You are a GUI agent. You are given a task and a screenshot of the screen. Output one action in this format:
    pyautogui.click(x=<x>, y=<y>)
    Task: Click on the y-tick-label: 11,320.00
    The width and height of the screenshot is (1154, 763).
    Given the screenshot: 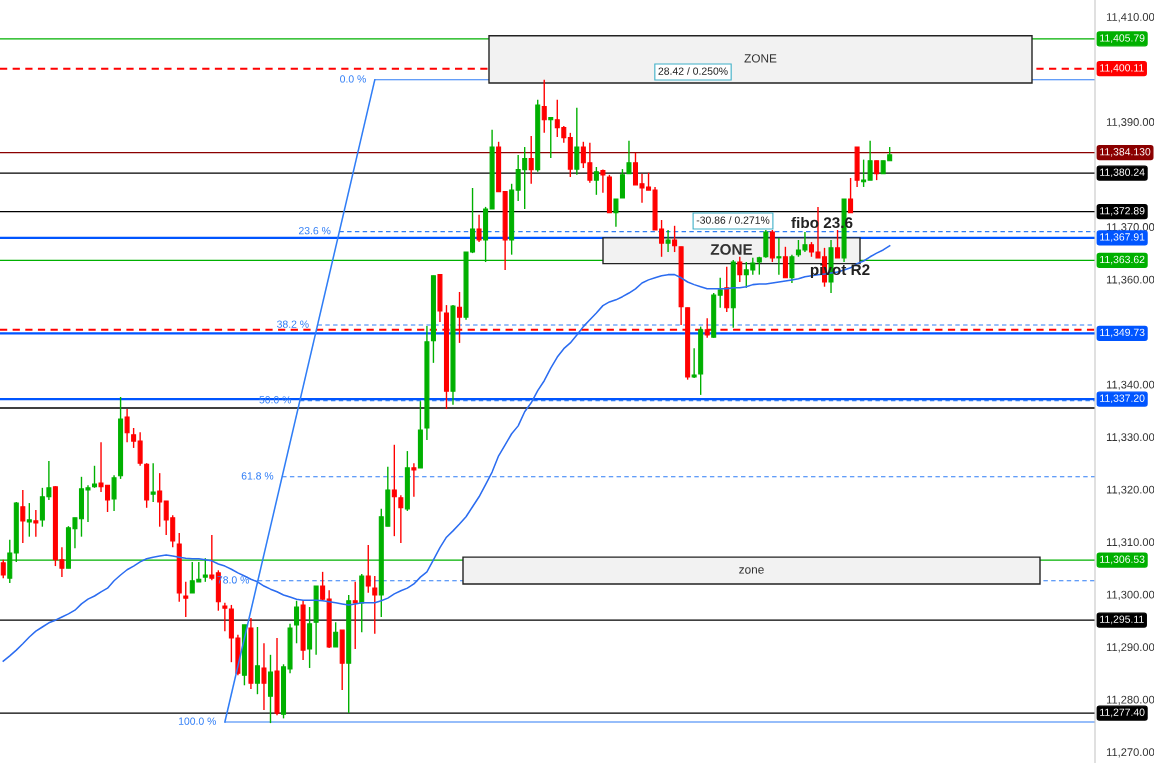 What is the action you would take?
    pyautogui.click(x=1130, y=490)
    